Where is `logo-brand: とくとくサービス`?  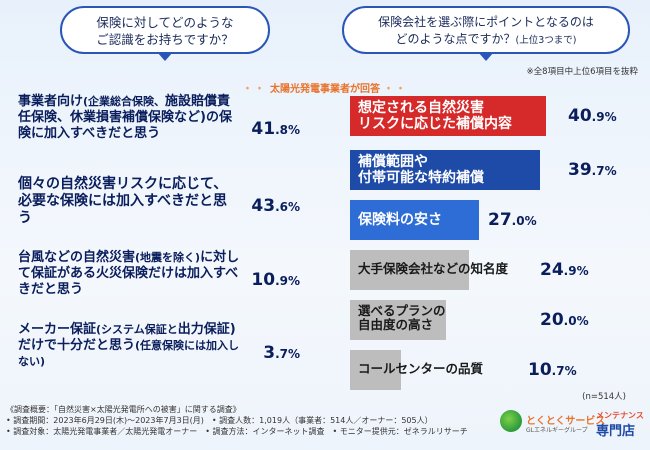
logo-brand: とくとくサービス is located at coordinates (566, 421).